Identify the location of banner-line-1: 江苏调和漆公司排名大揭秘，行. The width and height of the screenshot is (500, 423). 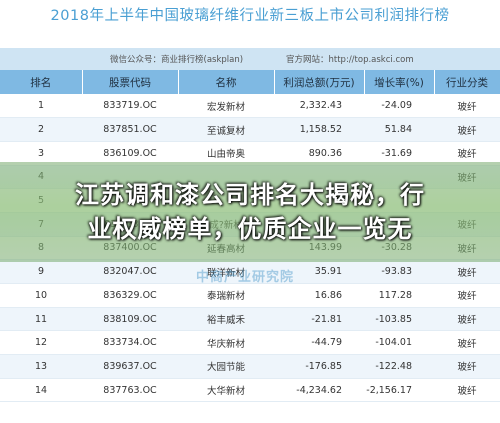
(250, 195).